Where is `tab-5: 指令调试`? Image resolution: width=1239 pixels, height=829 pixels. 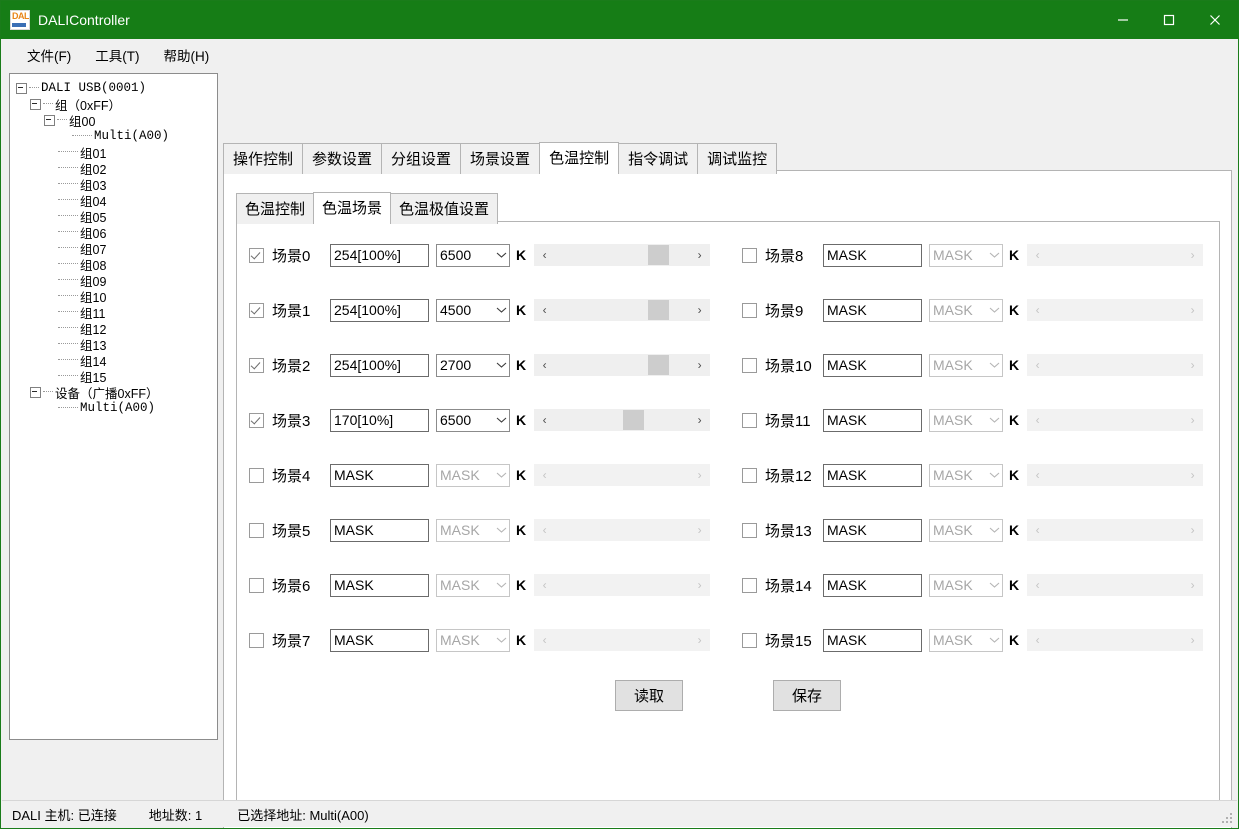 tab-5: 指令调试 is located at coordinates (658, 158).